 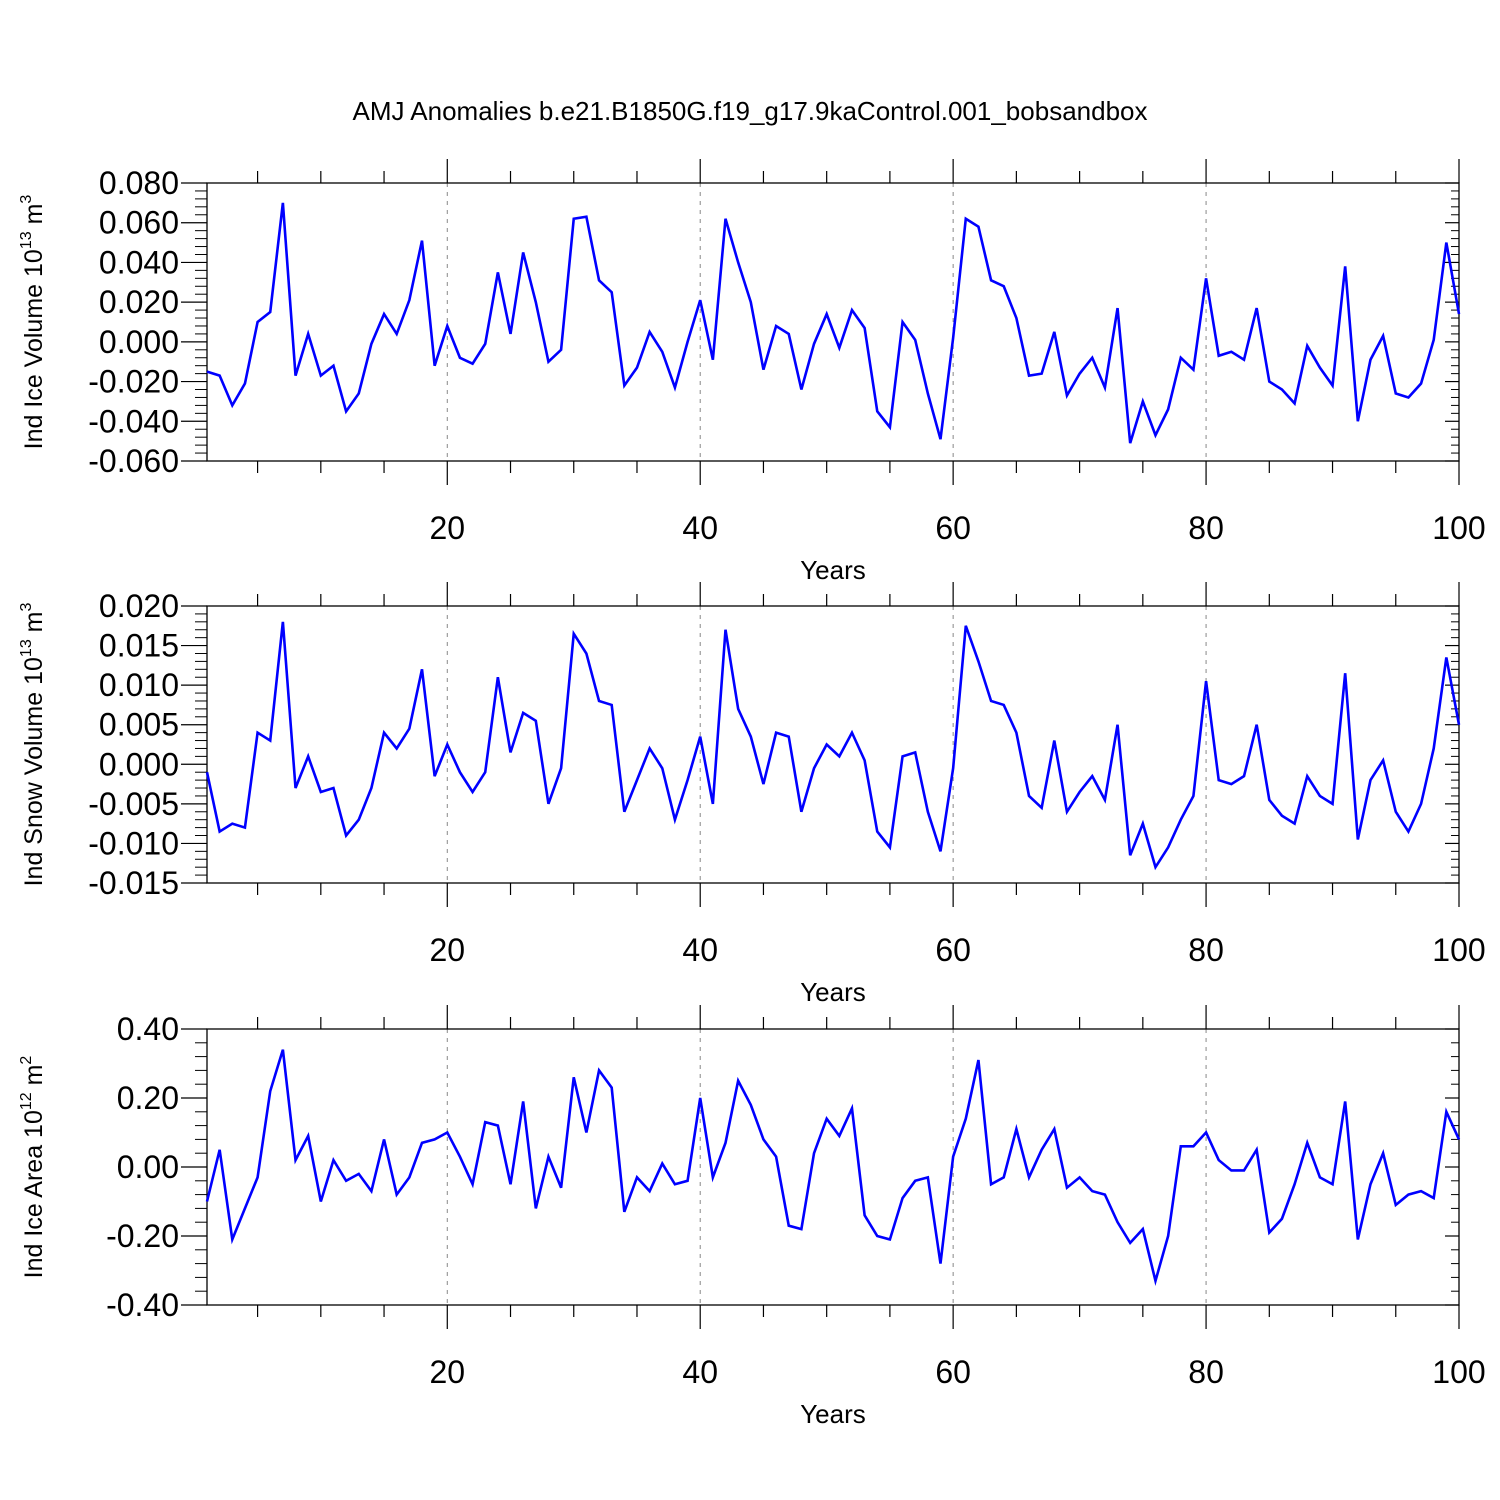 I want to click on y-axis-label-text: Ind Ice Area 10, so click(x=34, y=1194).